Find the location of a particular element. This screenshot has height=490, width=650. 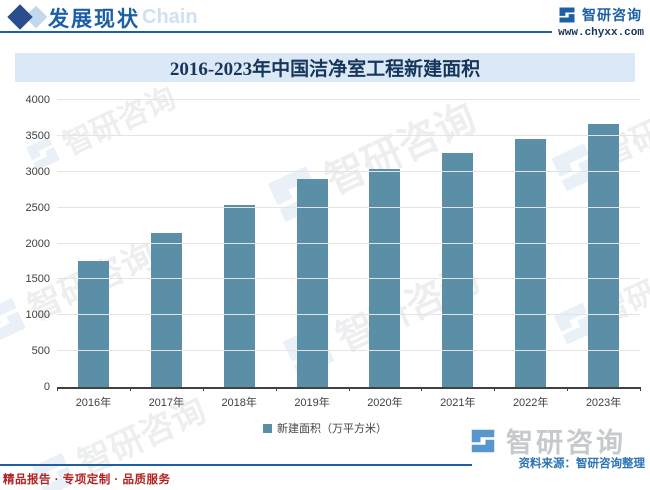

y-tick-label: 2000 is located at coordinates (37, 243).